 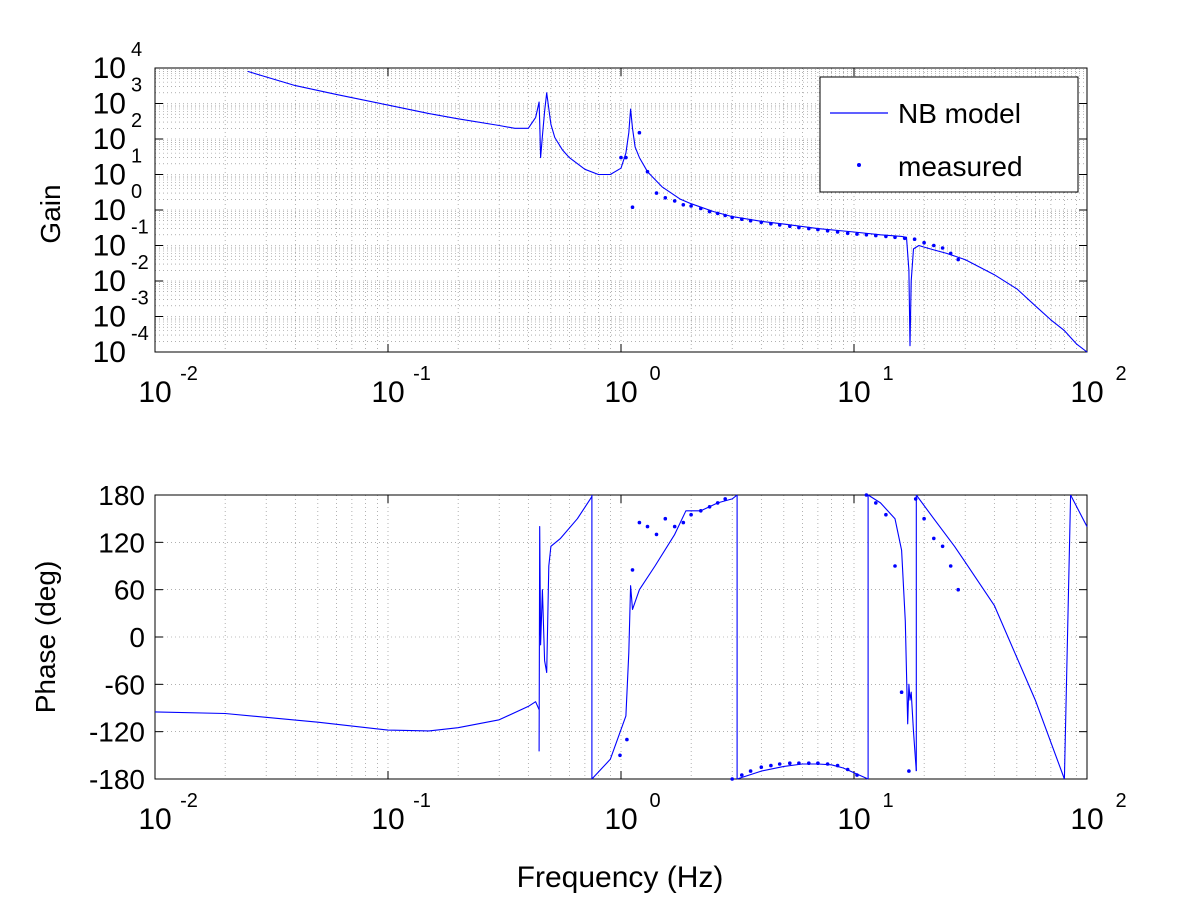 I want to click on gain-ylabel: Gain, so click(x=50, y=213).